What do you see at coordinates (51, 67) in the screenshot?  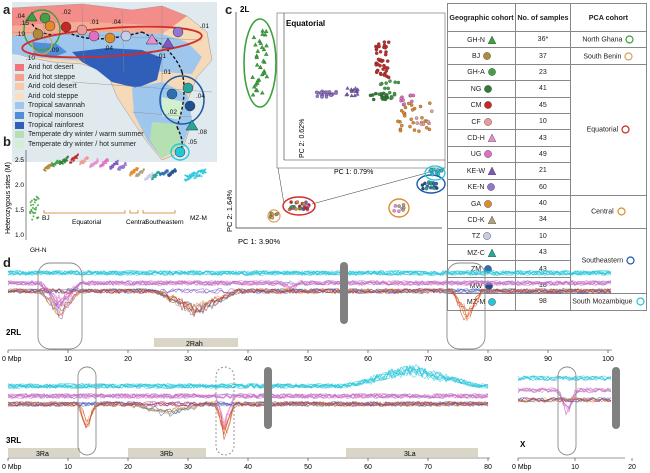 I see `legend-label: Arid hot desert` at bounding box center [51, 67].